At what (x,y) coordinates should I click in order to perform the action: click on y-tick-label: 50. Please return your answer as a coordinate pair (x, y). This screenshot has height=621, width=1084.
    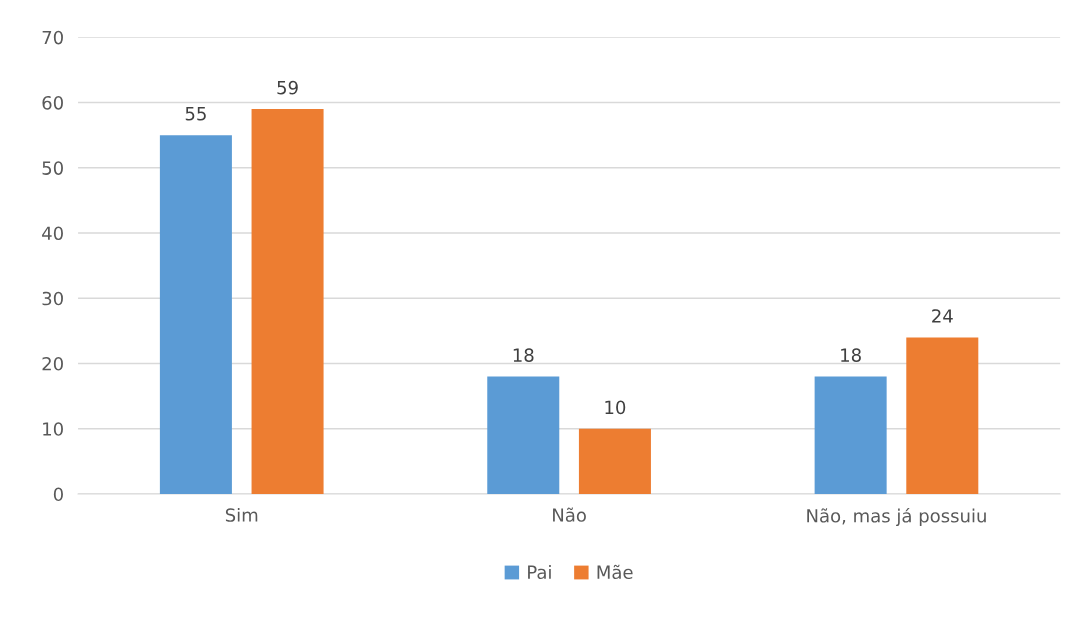
    Looking at the image, I should click on (52, 168).